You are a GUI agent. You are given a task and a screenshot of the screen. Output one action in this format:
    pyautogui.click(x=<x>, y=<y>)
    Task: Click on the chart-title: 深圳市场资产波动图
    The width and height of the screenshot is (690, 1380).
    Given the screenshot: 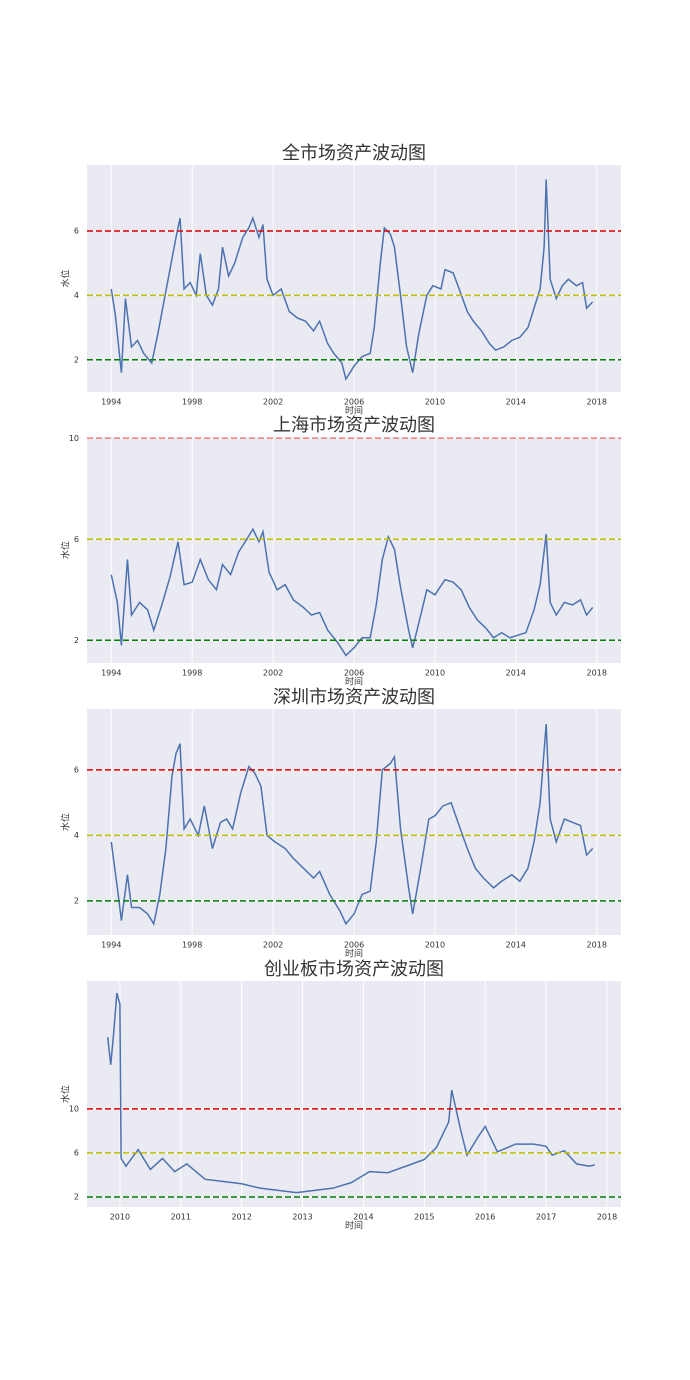 What is the action you would take?
    pyautogui.click(x=354, y=697)
    